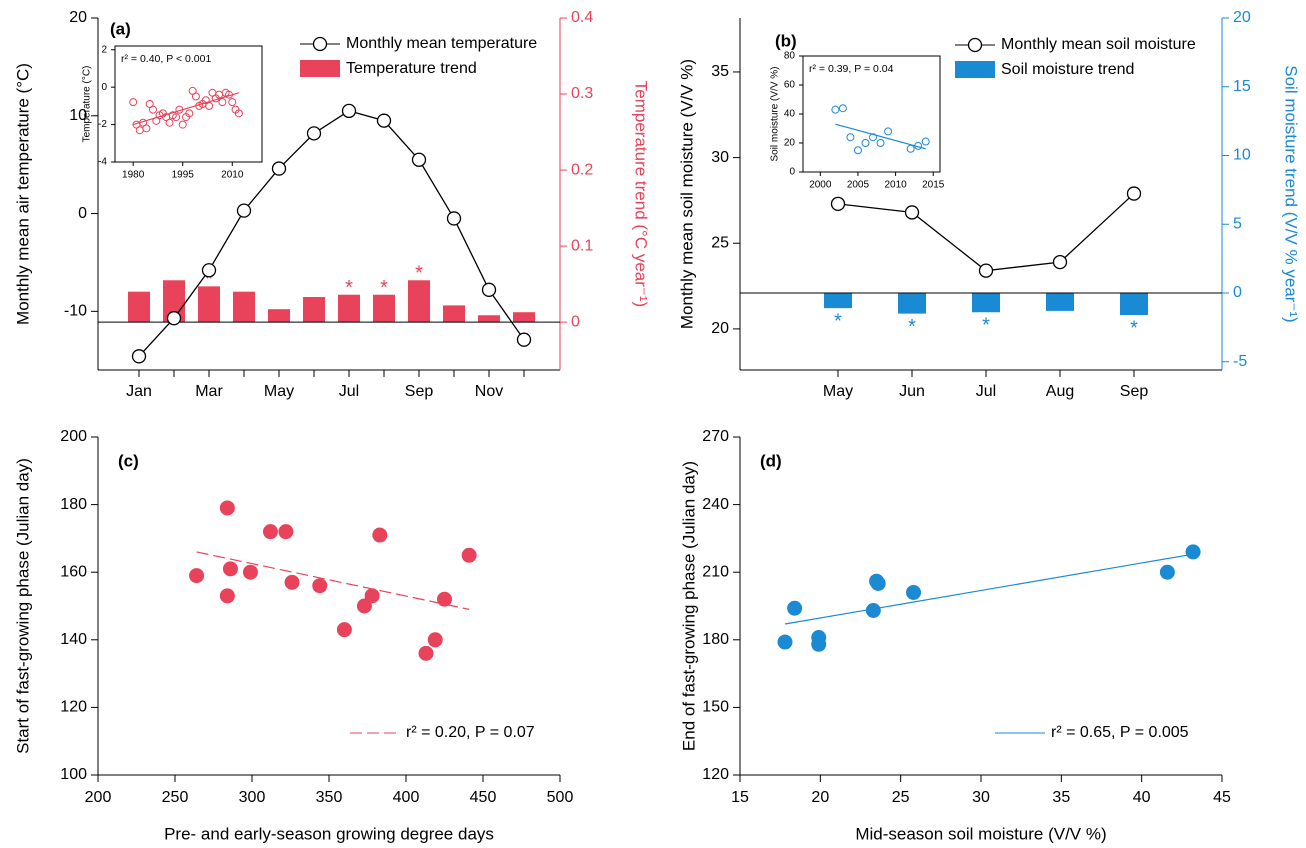  I want to click on fit-label: r² = 0.20, P = 0.07, so click(470, 732).